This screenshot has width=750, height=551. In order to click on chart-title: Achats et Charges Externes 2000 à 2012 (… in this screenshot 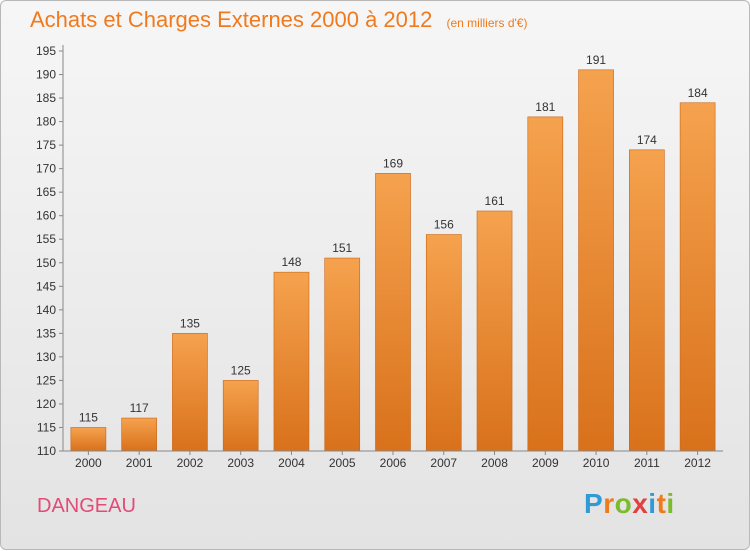, I will do `click(278, 20)`.